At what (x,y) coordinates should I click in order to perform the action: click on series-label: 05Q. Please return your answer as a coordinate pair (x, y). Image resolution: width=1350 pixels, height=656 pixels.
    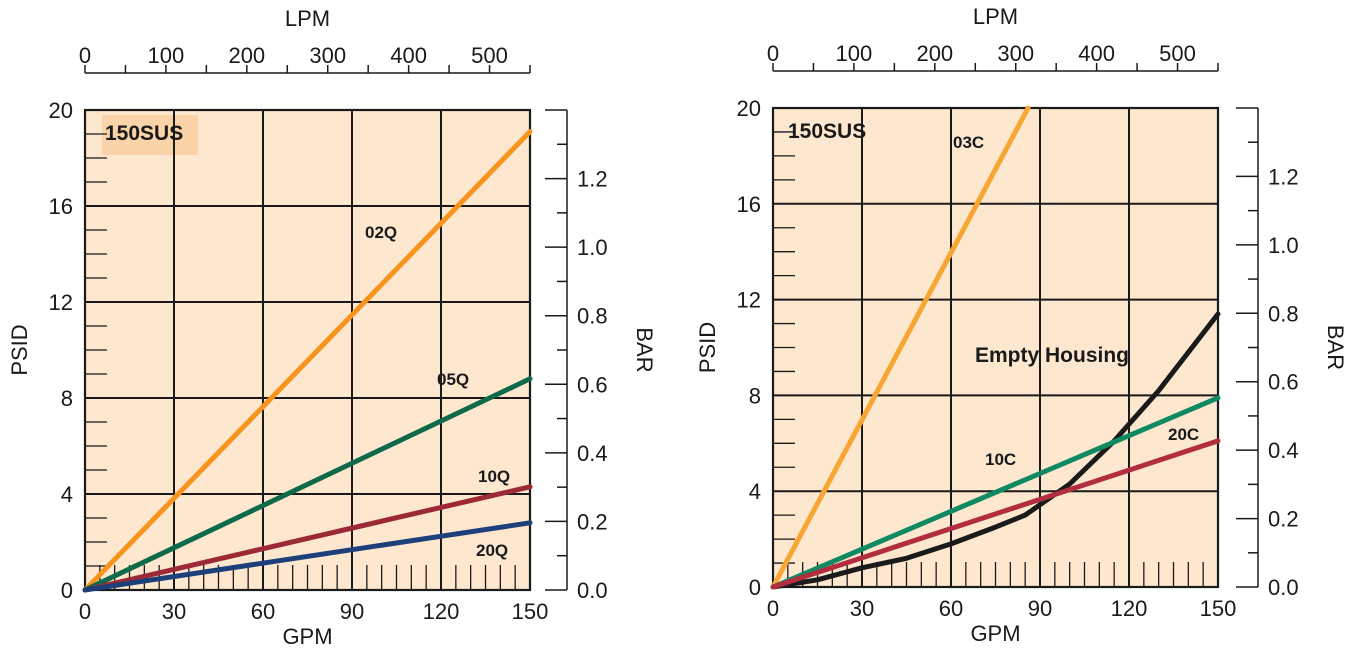
    Looking at the image, I should click on (453, 379).